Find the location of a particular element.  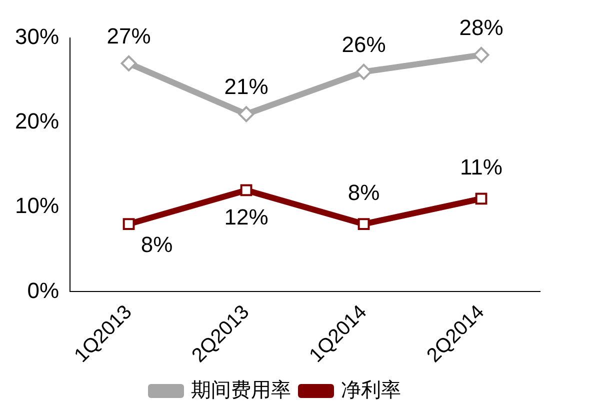

data-label: 27% is located at coordinates (128, 35).